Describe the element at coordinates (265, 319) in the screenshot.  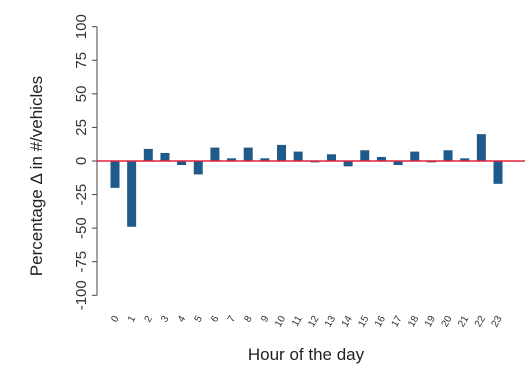
I see `x-tick-label: 9` at that location.